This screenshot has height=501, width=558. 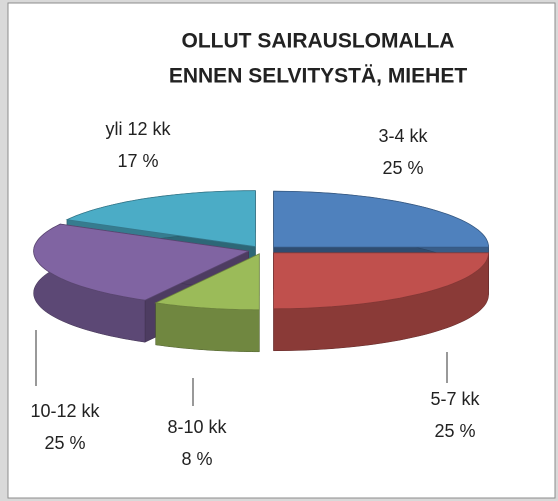 What do you see at coordinates (137, 161) in the screenshot?
I see `data-label-value: 17 %` at bounding box center [137, 161].